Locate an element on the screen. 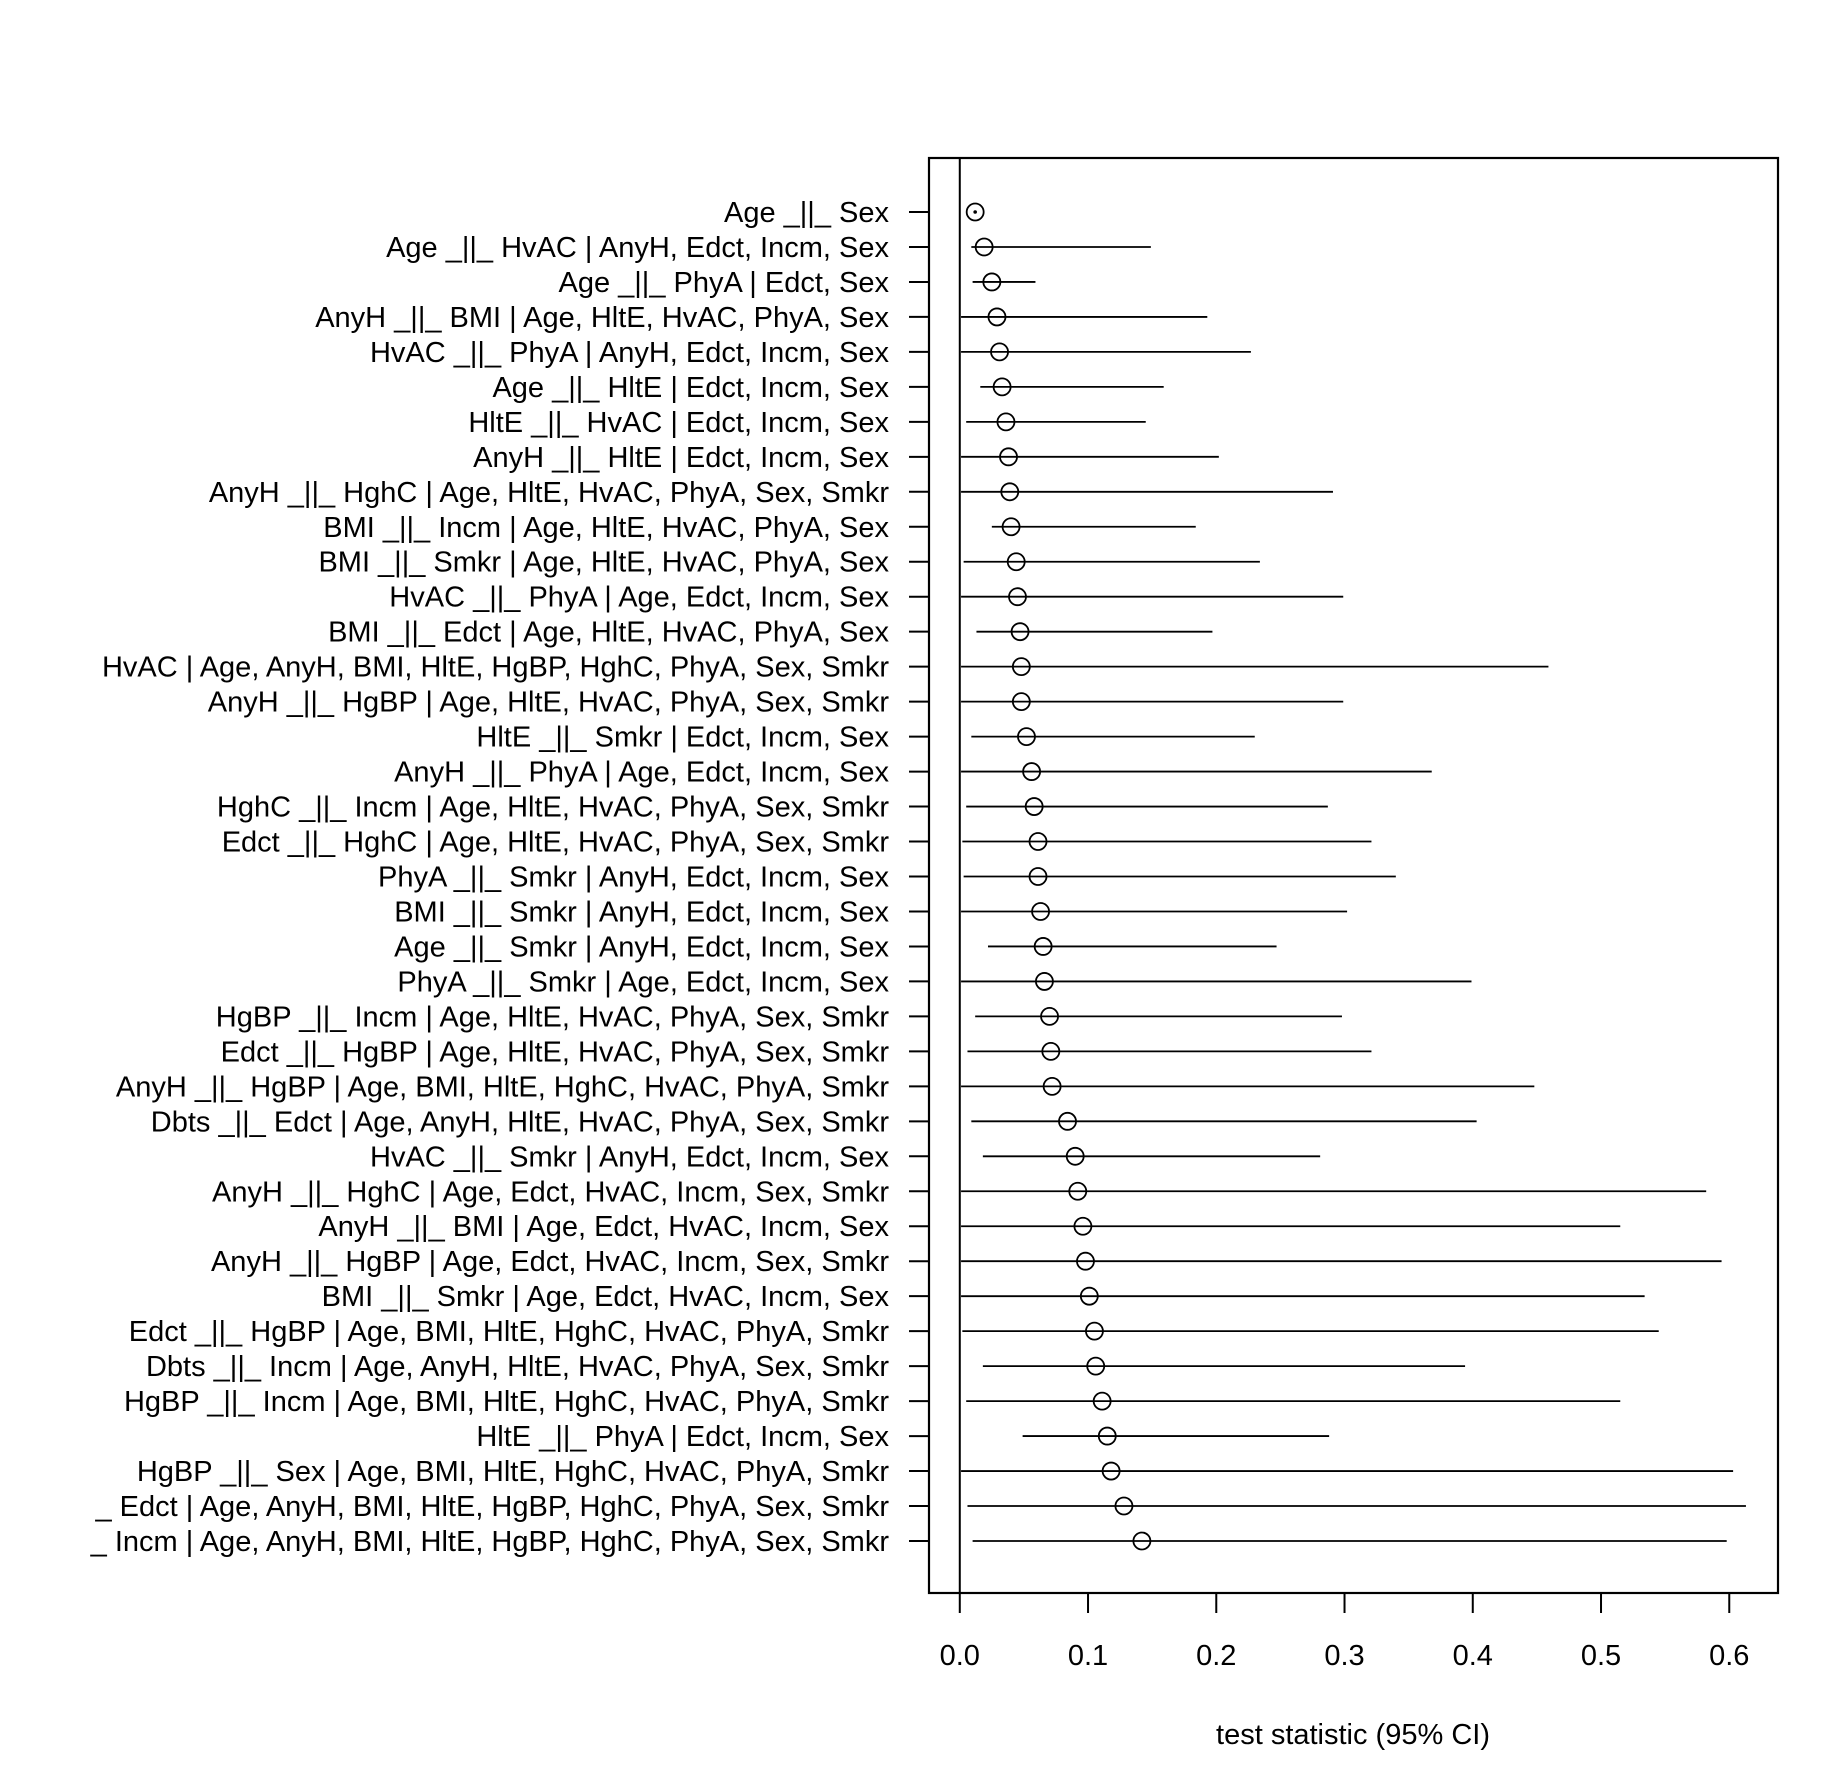 This screenshot has height=1772, width=1838. estimate-dot is located at coordinates (975, 212).